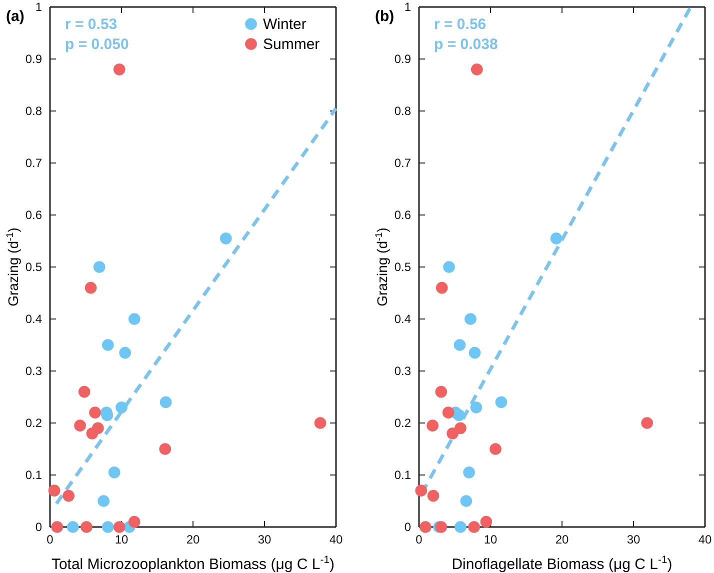 This screenshot has width=714, height=573. I want to click on annotation: p = 0.050, so click(97, 44).